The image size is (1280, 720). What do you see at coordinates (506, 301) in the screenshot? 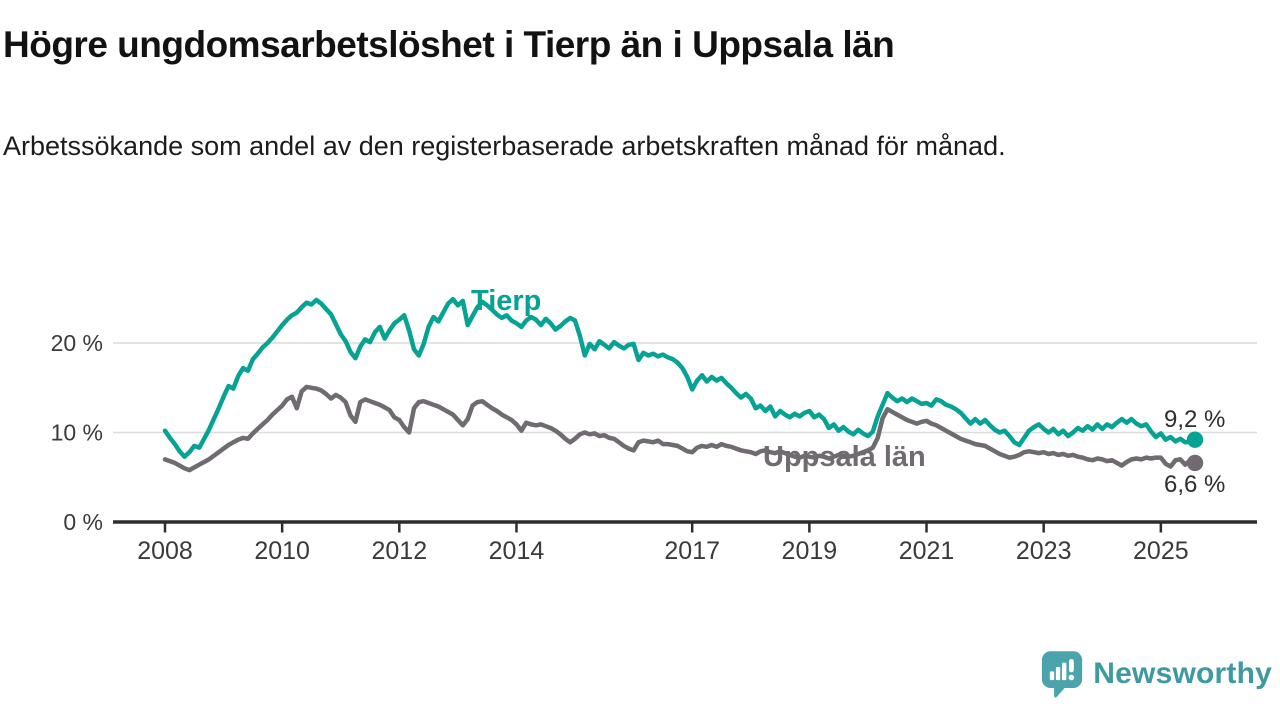
I see `series-label-tierp: Tierp` at bounding box center [506, 301].